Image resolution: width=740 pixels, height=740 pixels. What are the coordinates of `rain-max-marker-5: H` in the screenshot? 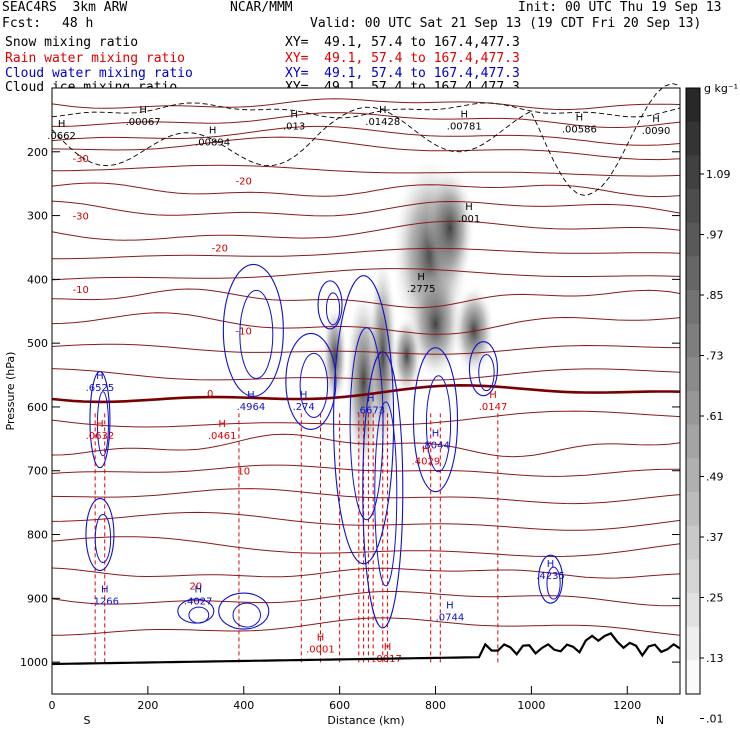 It's located at (388, 647).